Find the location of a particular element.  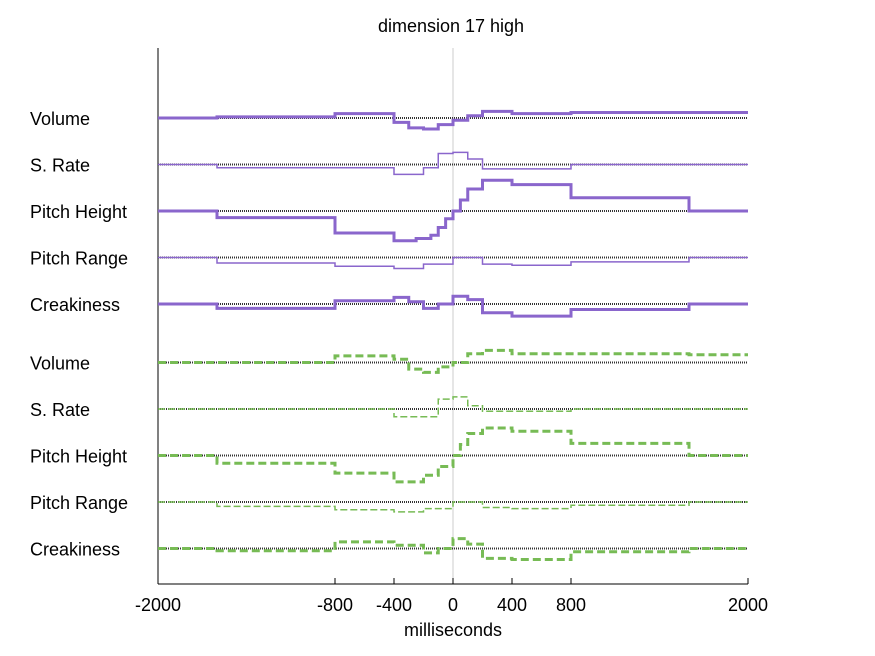

x-tick-label: 800 is located at coordinates (571, 605).